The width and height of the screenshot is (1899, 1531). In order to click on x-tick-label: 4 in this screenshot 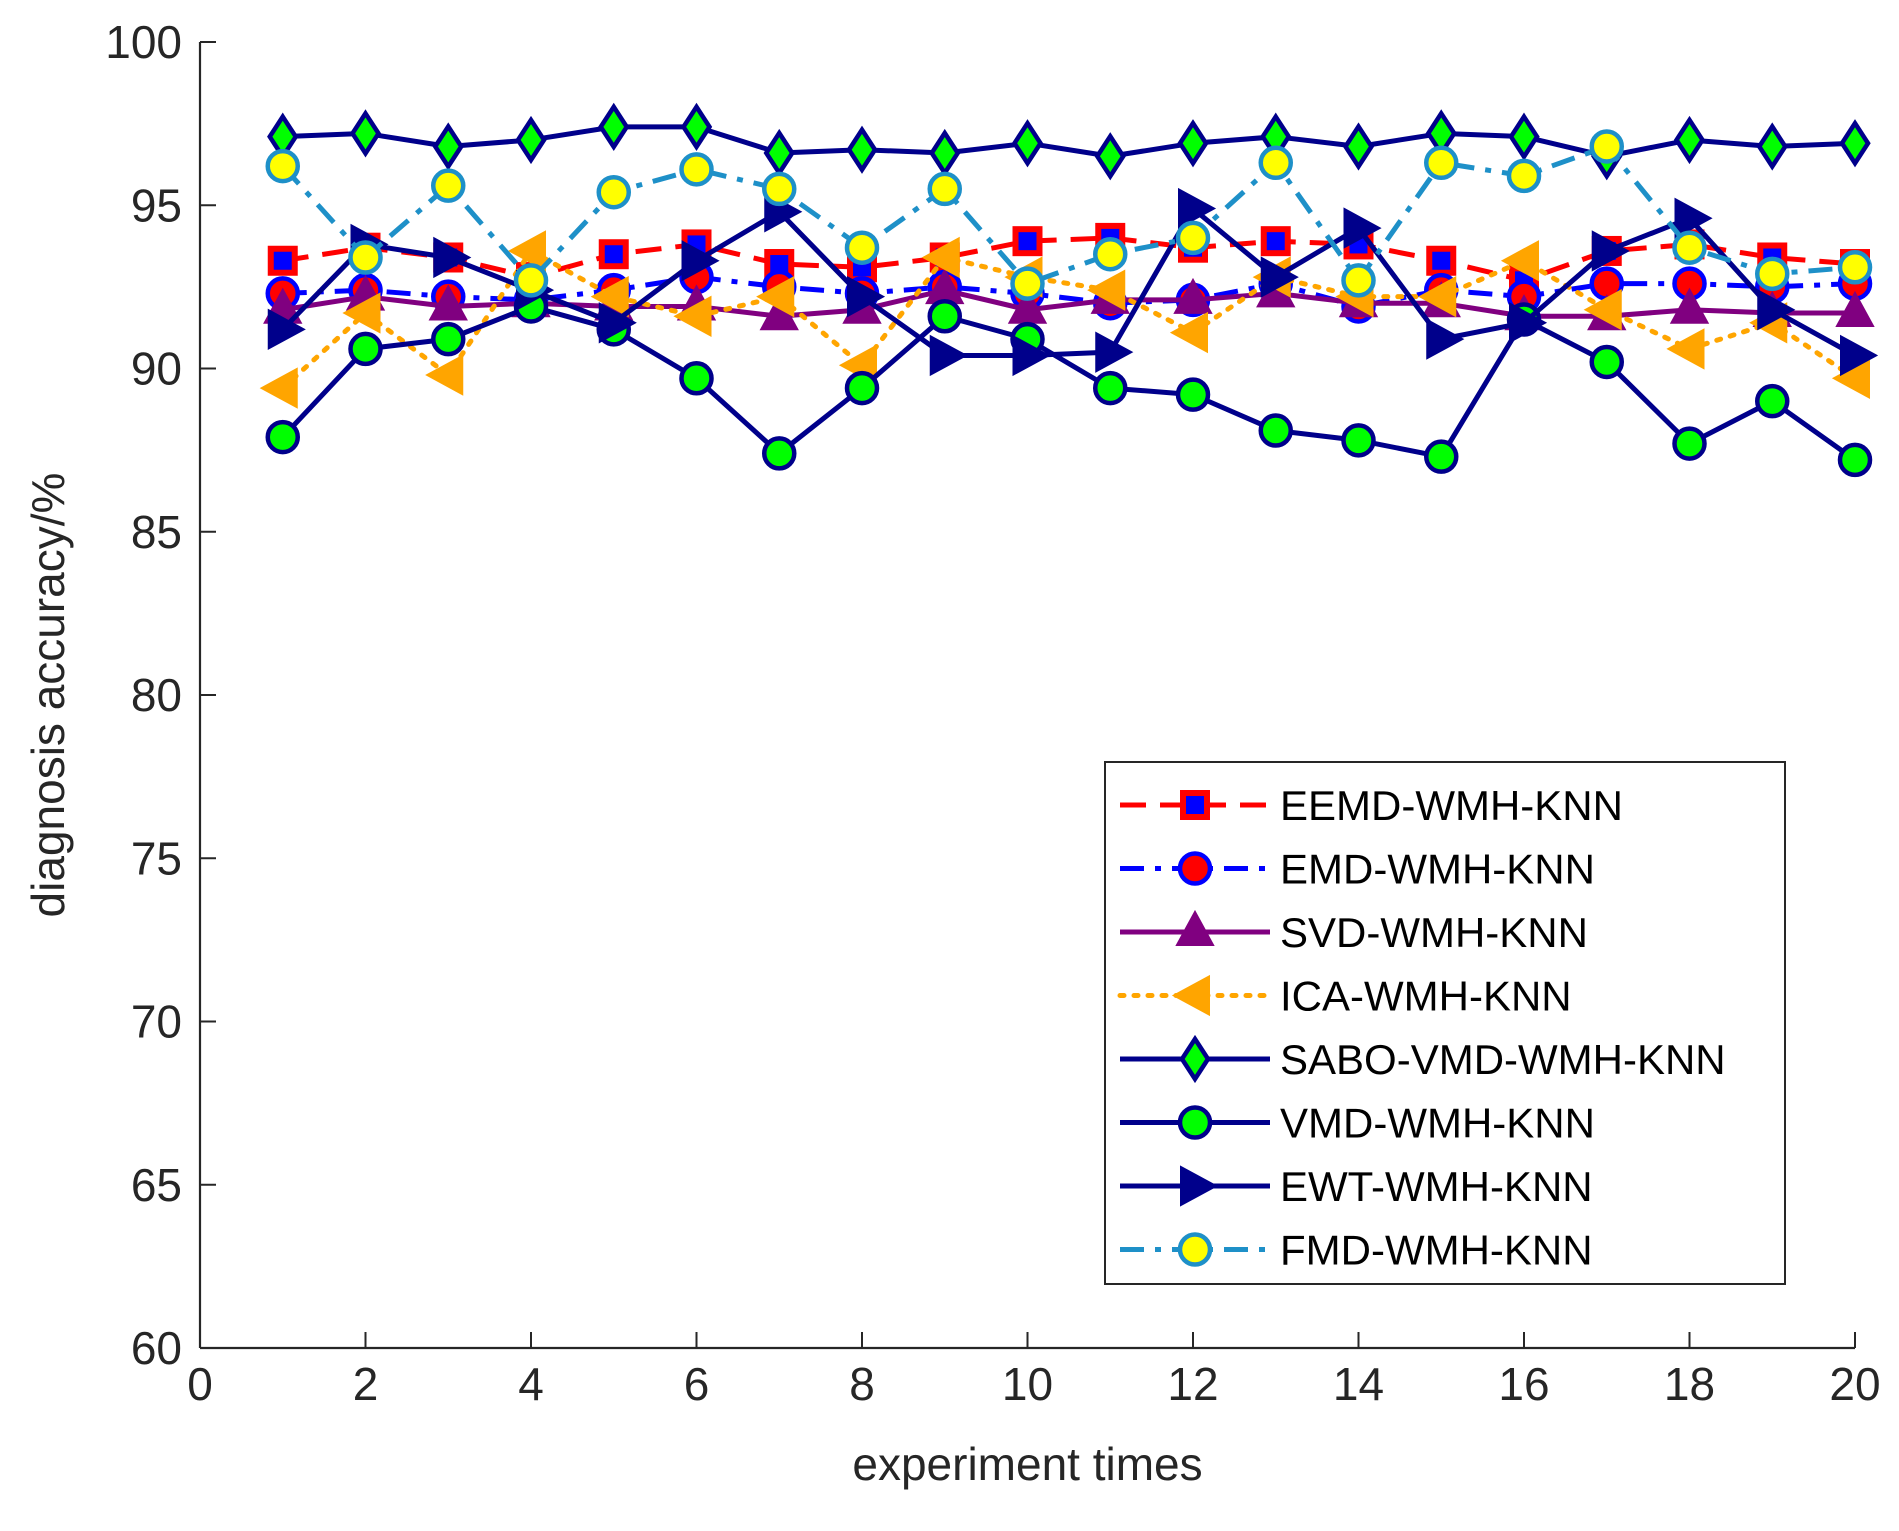, I will do `click(531, 1384)`.